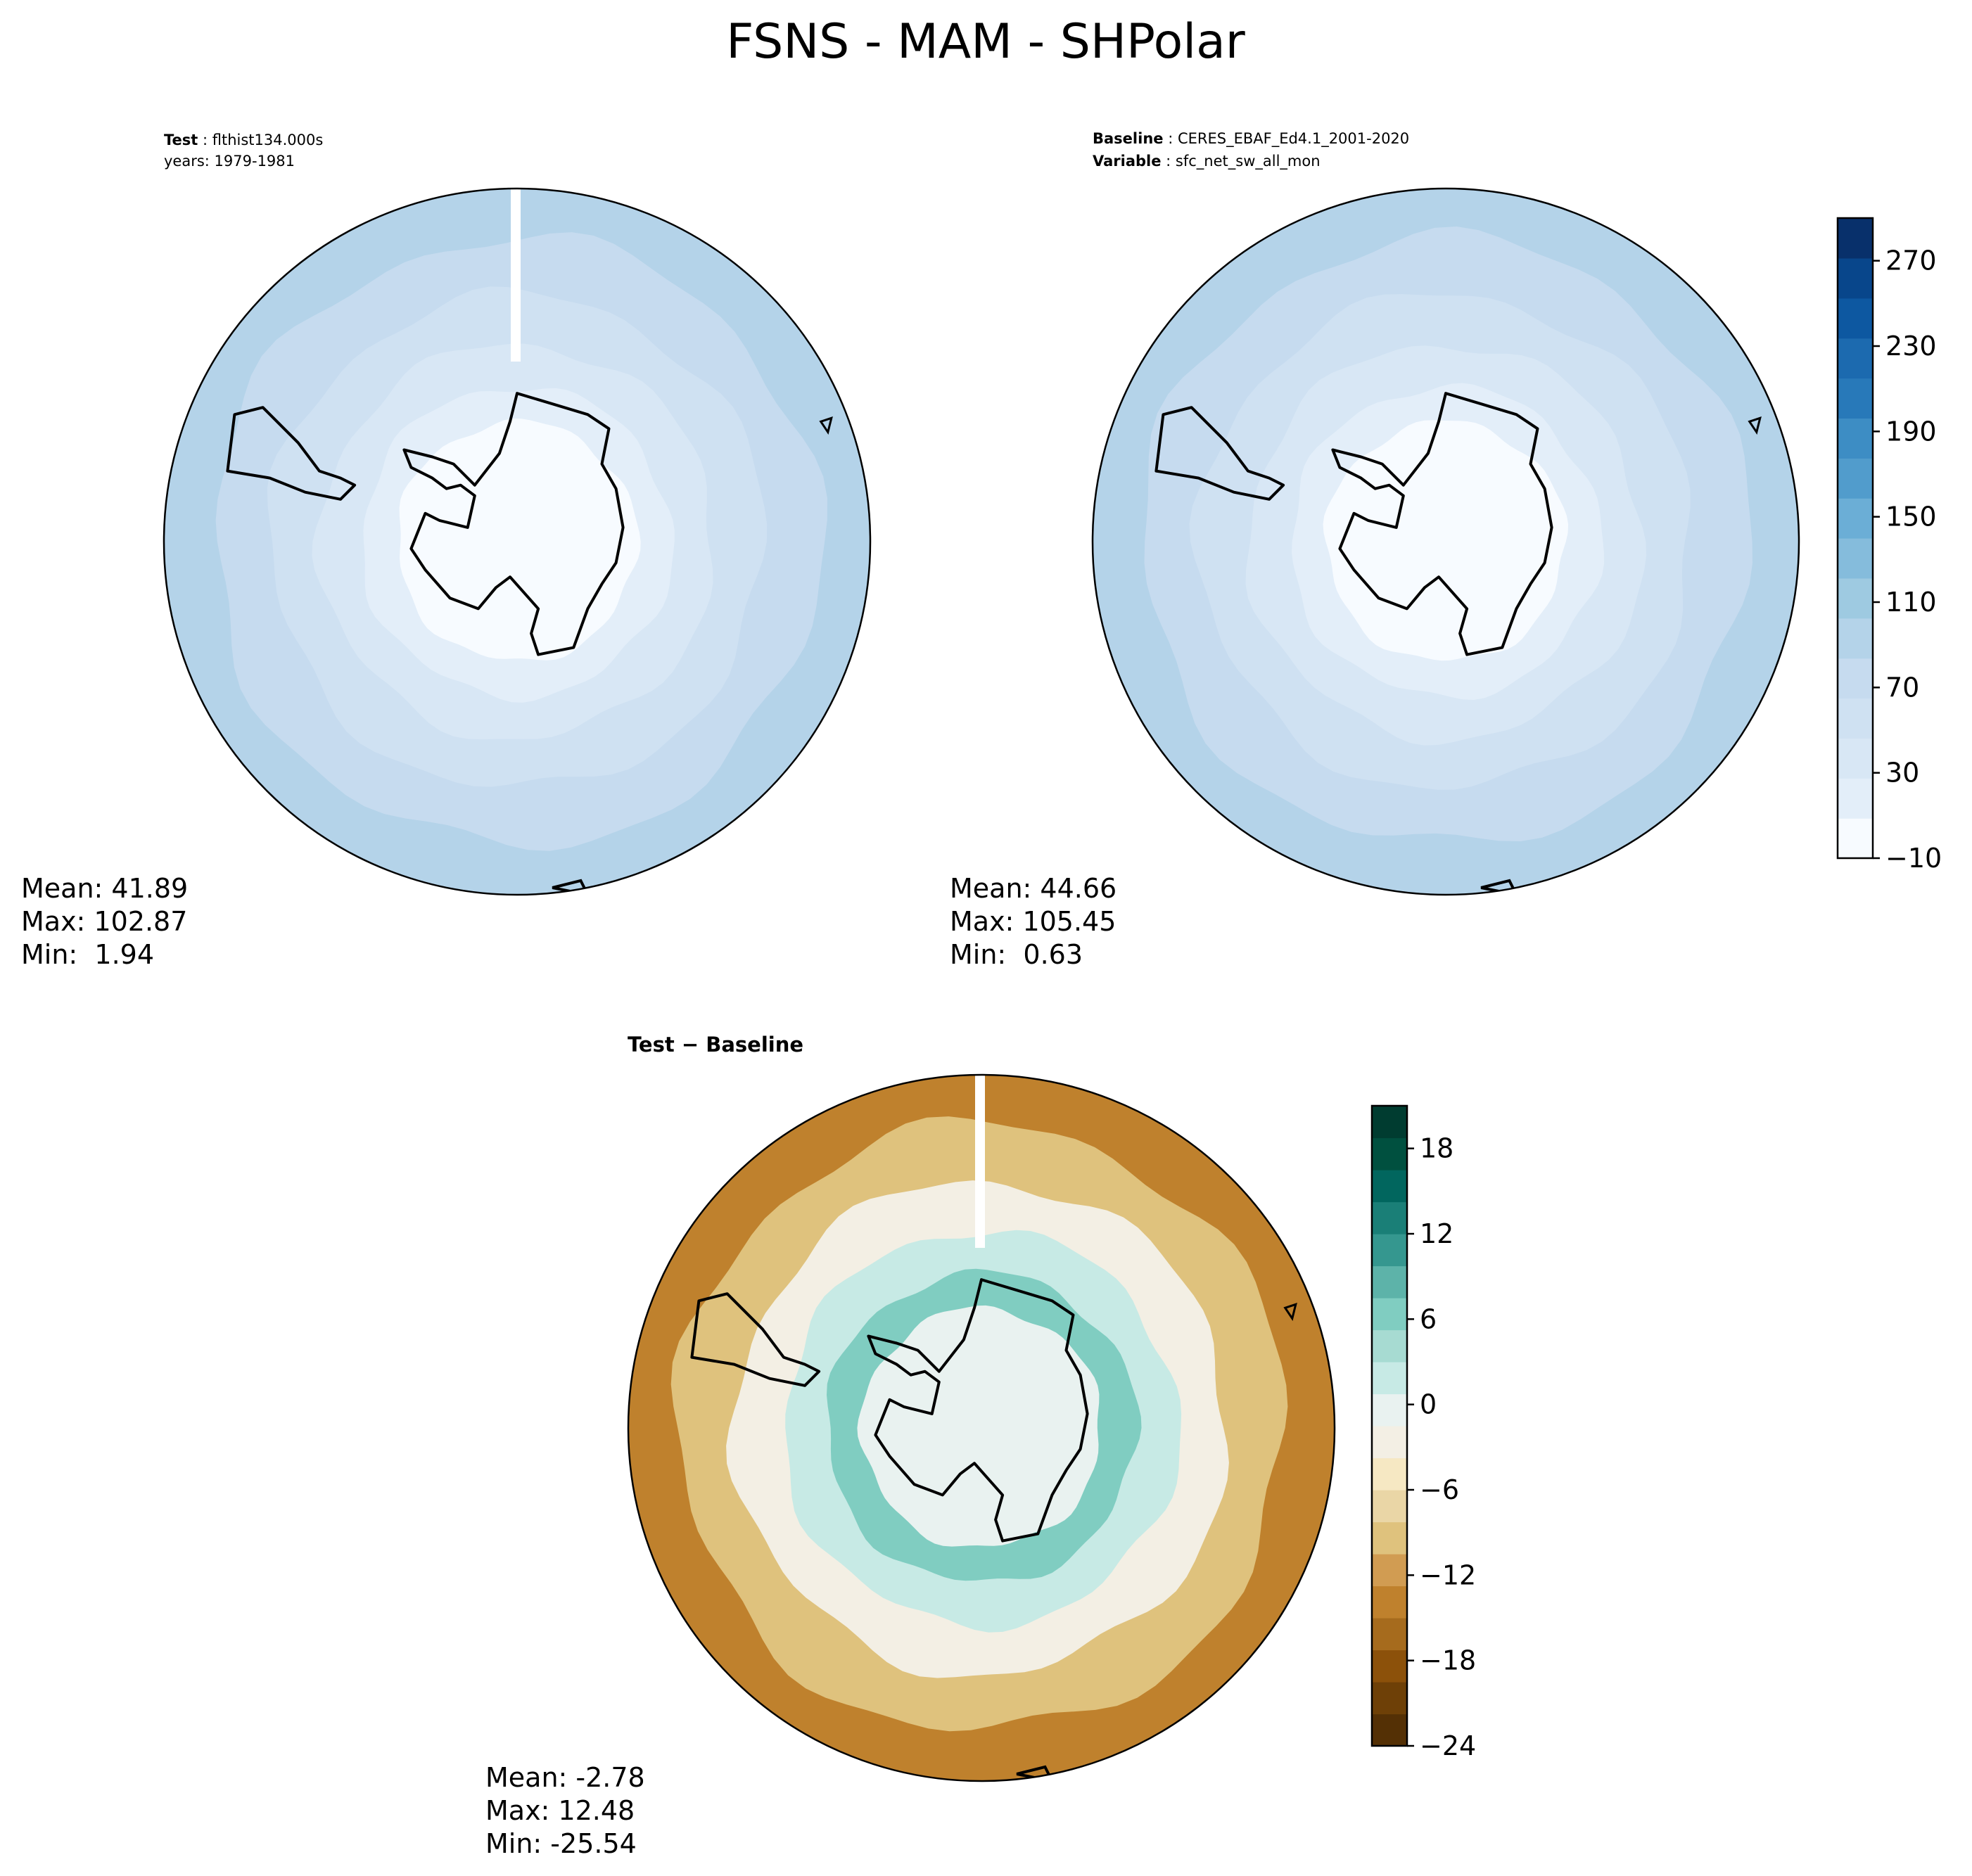 The image size is (1972, 1876). I want to click on test-map, so click(517, 541).